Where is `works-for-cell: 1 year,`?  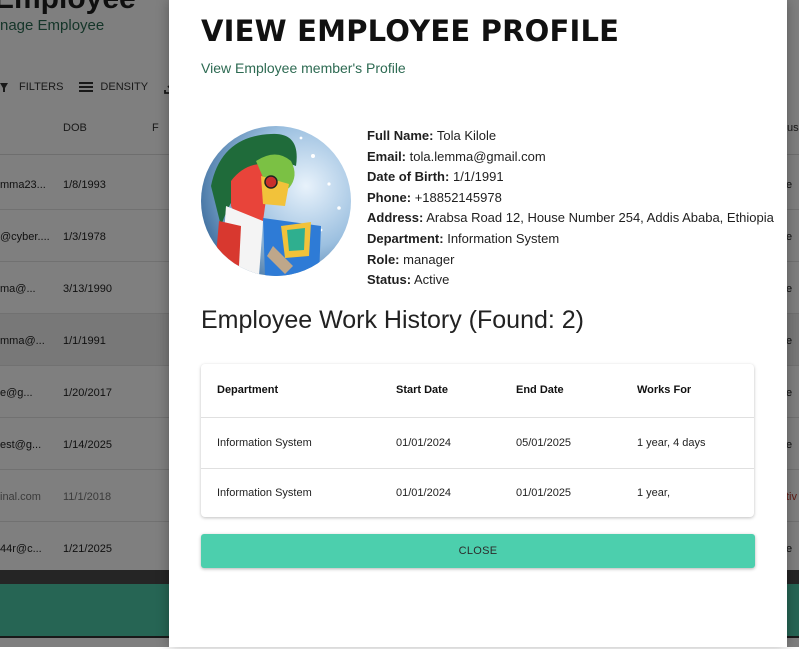 works-for-cell: 1 year, is located at coordinates (654, 493).